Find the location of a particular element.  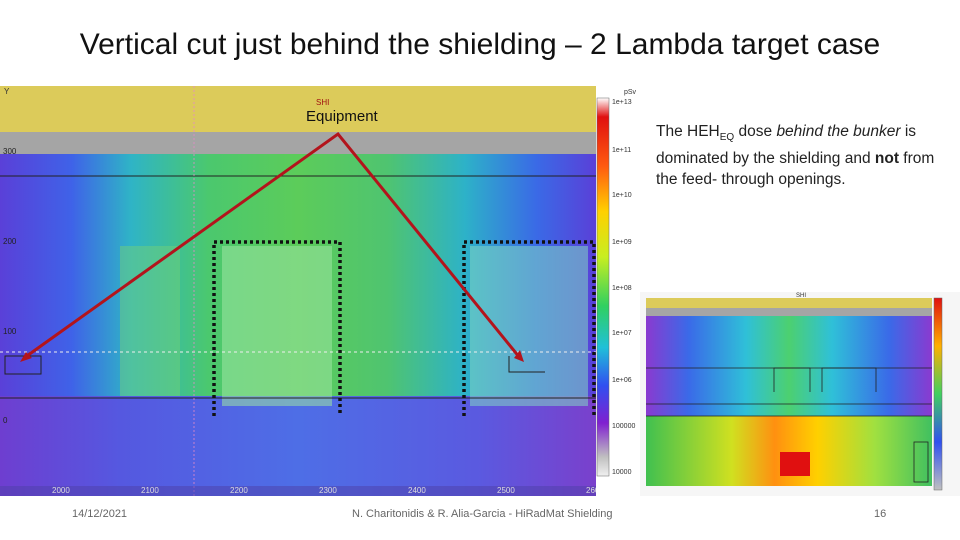

cbar-label-1: 1e+11 is located at coordinates (621, 150).